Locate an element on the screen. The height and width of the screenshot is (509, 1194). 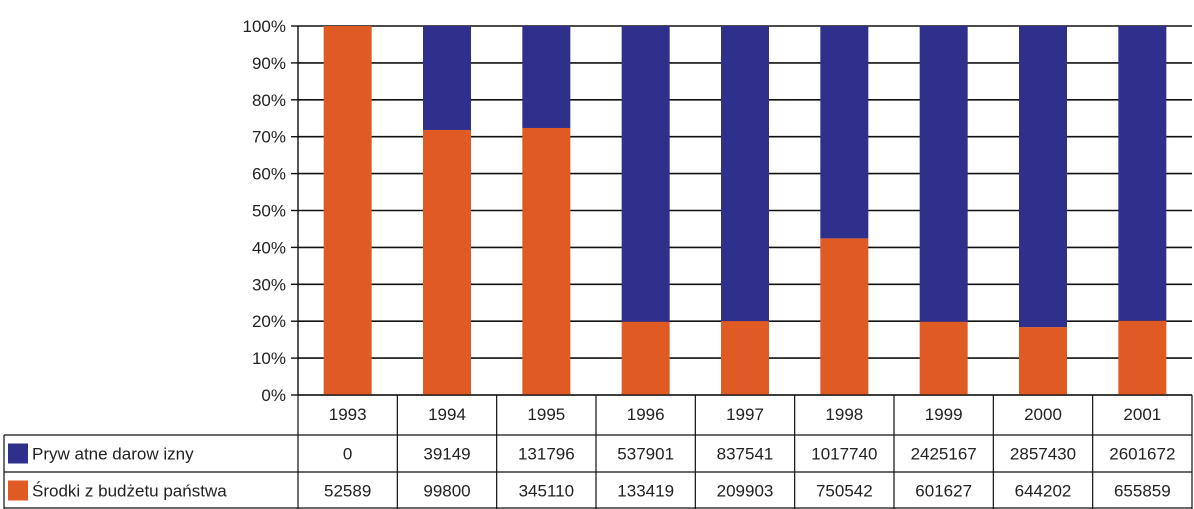
y-tick-label: 100% is located at coordinates (264, 26).